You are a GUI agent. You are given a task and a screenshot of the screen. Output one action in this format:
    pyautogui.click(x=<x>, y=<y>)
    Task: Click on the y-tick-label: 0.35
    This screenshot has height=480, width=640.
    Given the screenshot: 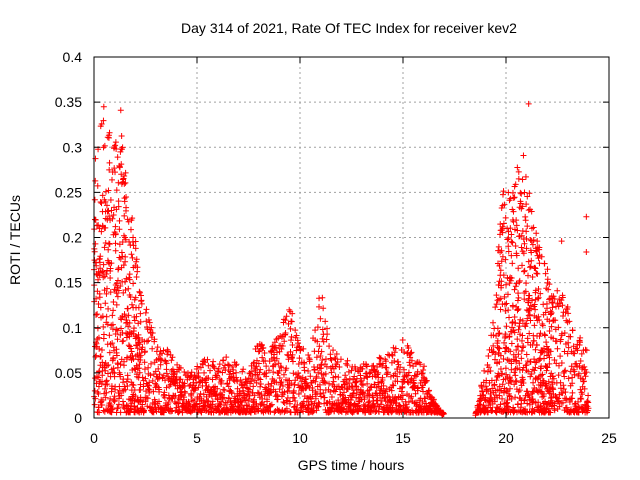 What is the action you would take?
    pyautogui.click(x=68, y=102)
    